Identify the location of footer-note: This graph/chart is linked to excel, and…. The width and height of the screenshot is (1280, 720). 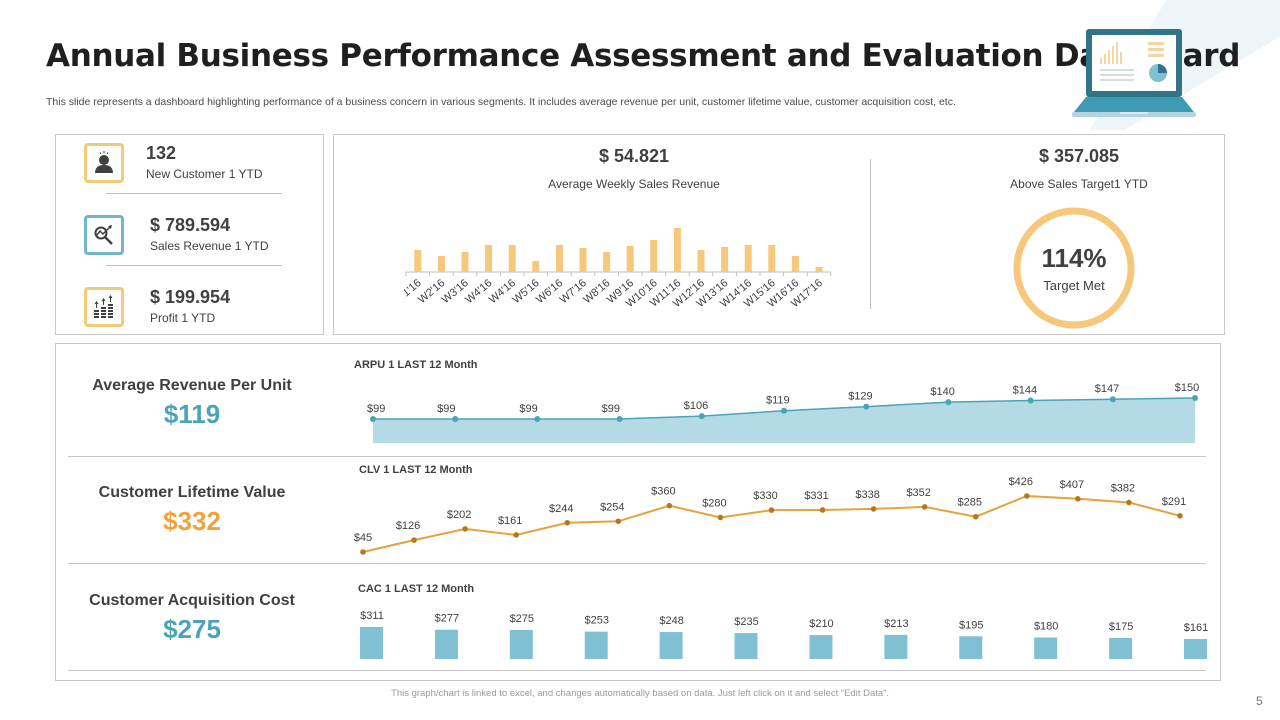
(640, 693).